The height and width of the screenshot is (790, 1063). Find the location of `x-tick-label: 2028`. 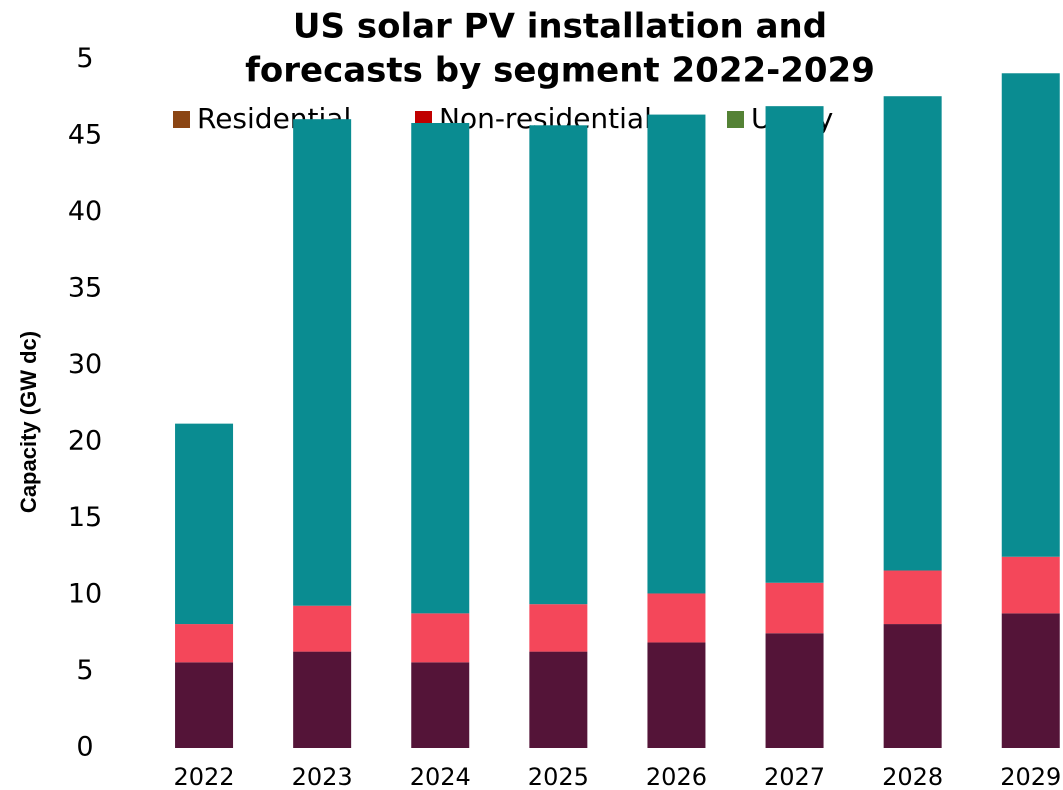

x-tick-label: 2028 is located at coordinates (912, 776).